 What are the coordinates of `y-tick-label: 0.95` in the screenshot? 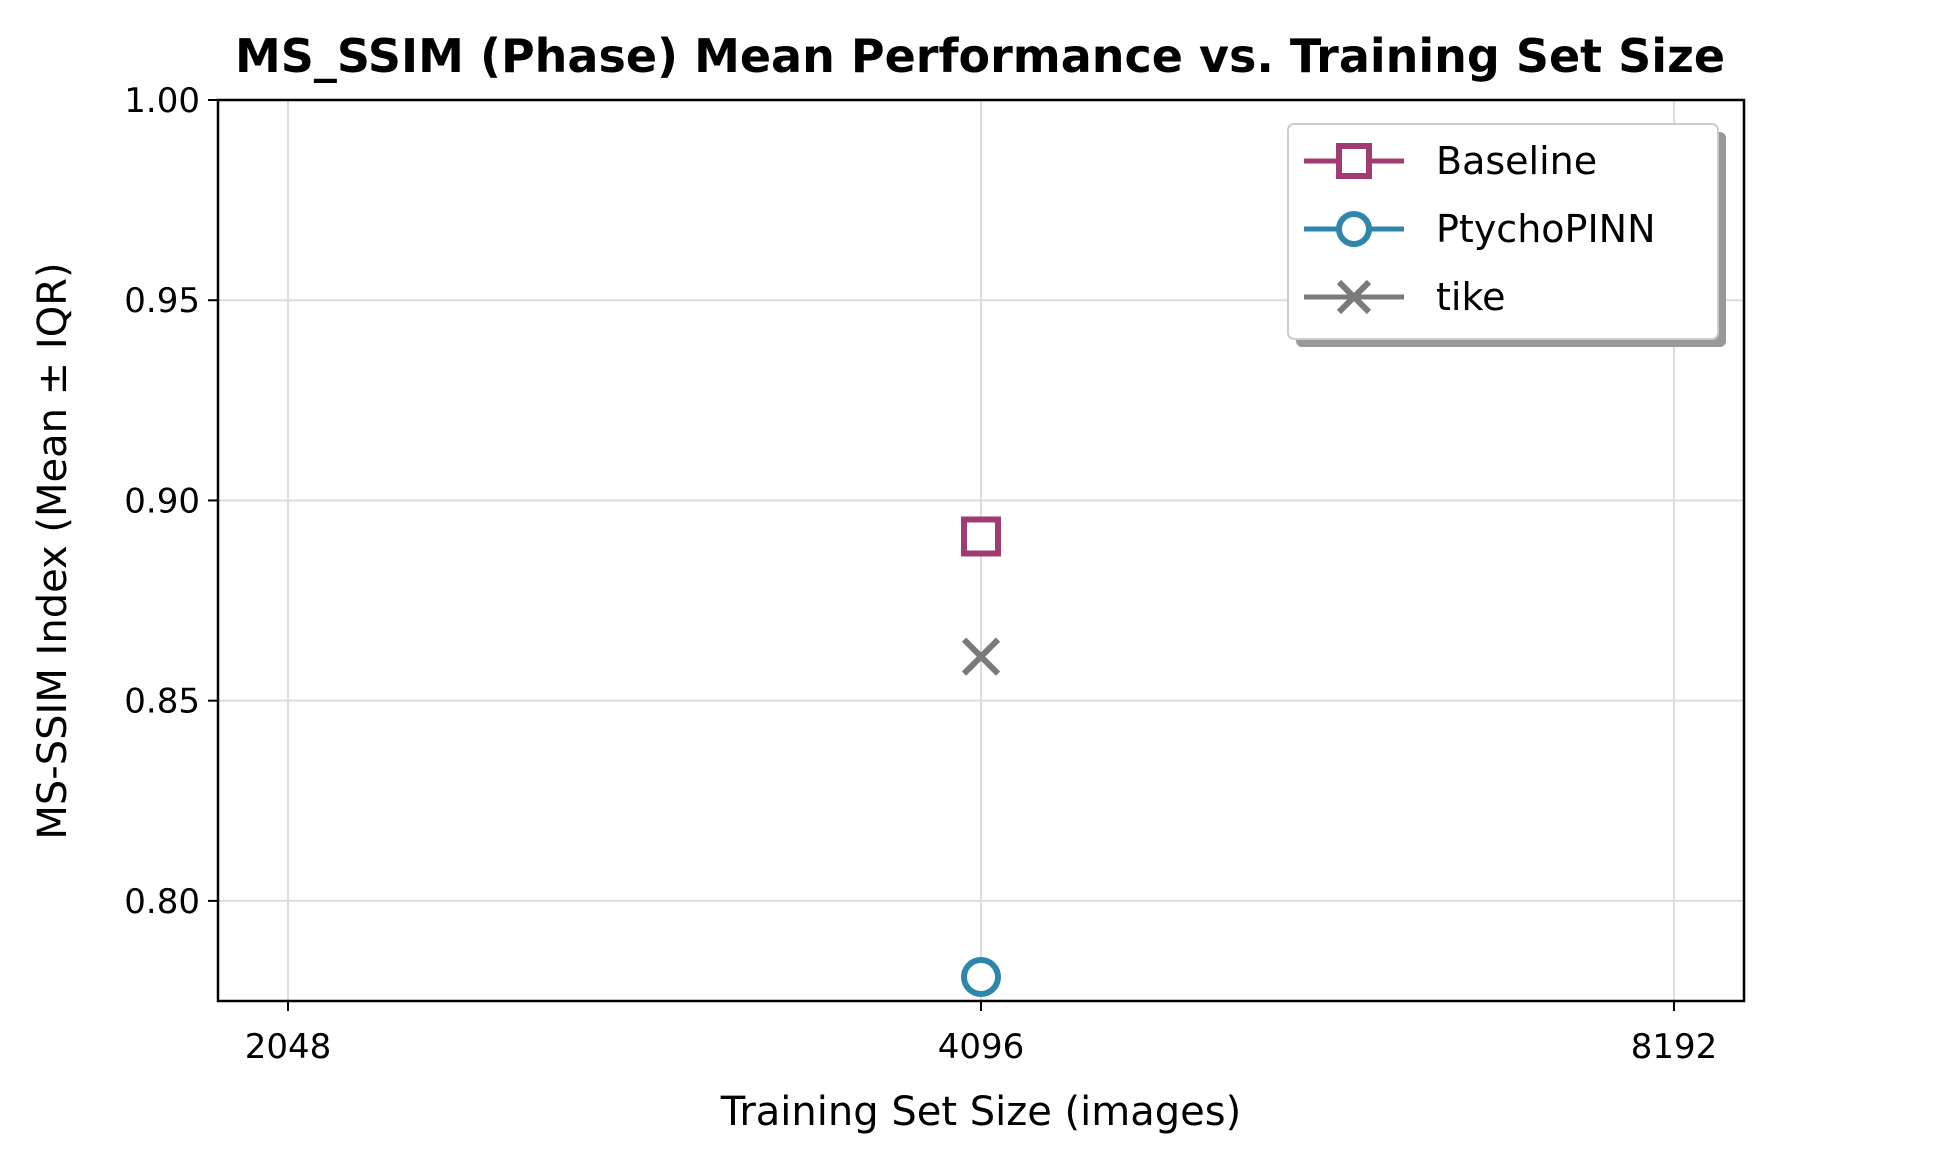 It's located at (162, 301).